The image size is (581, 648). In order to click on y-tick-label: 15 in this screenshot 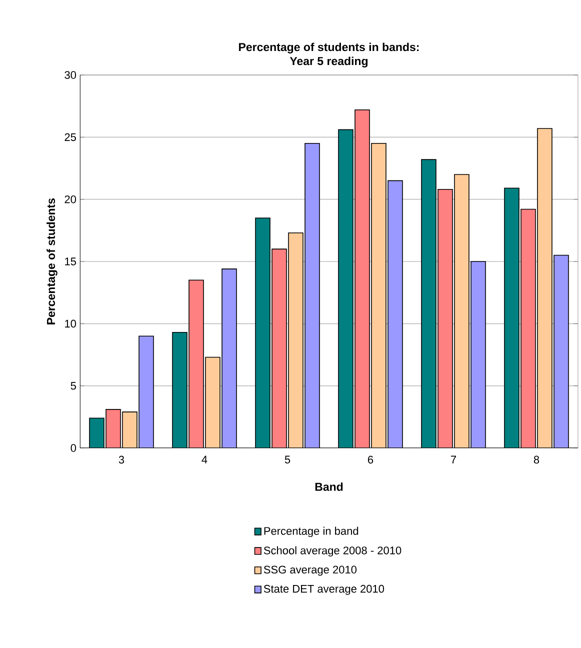, I will do `click(70, 262)`.